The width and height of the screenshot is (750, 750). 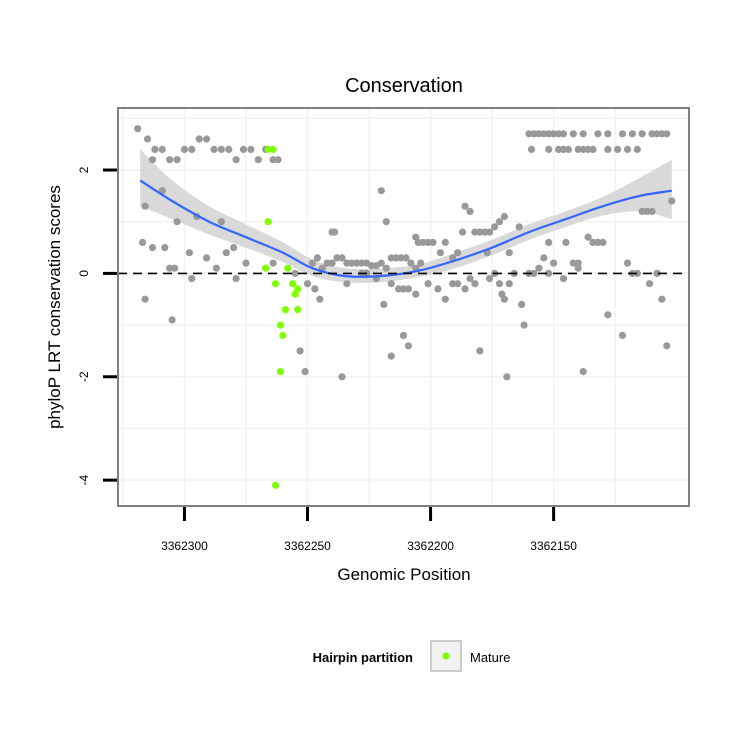 What do you see at coordinates (363, 657) in the screenshot?
I see `legend-title: Hairpin partition` at bounding box center [363, 657].